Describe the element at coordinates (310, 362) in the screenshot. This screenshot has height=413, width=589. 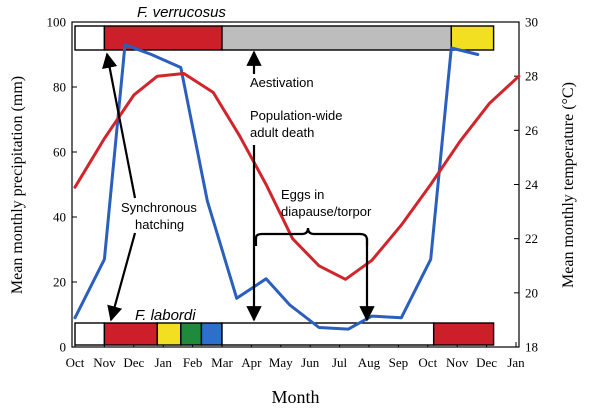
I see `x-tick-label: Jun` at that location.